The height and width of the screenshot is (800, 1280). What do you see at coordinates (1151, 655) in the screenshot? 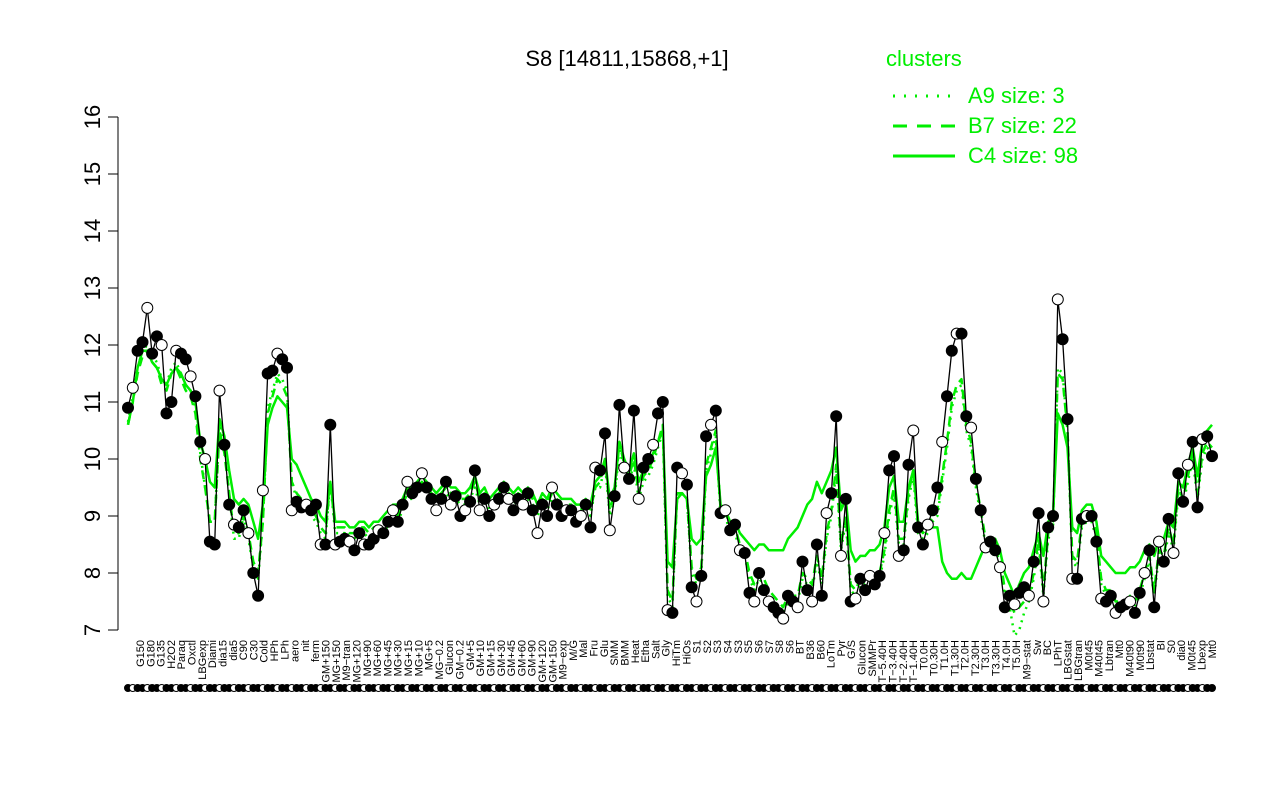
I see `x-tick-label: Lbstat` at bounding box center [1151, 655].